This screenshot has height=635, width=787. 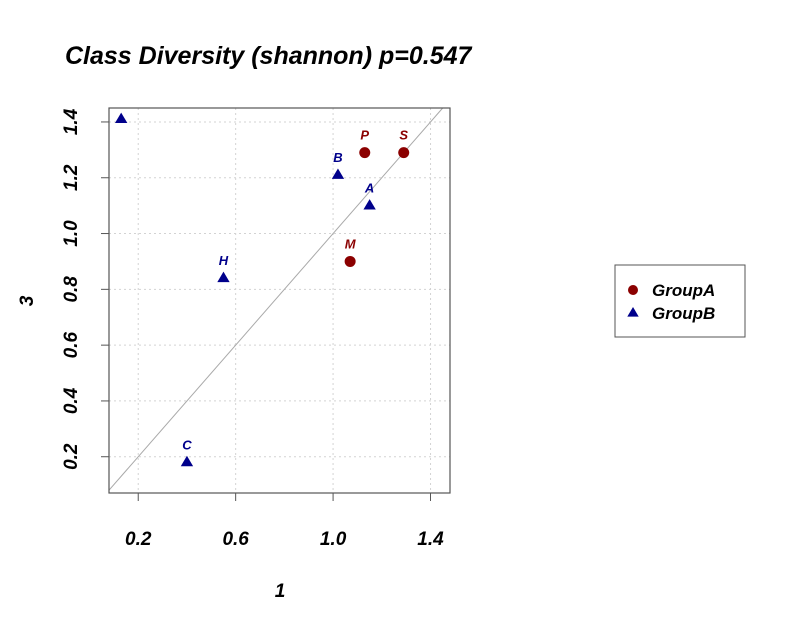 I want to click on legend-label-groupb: GroupB, so click(x=683, y=313).